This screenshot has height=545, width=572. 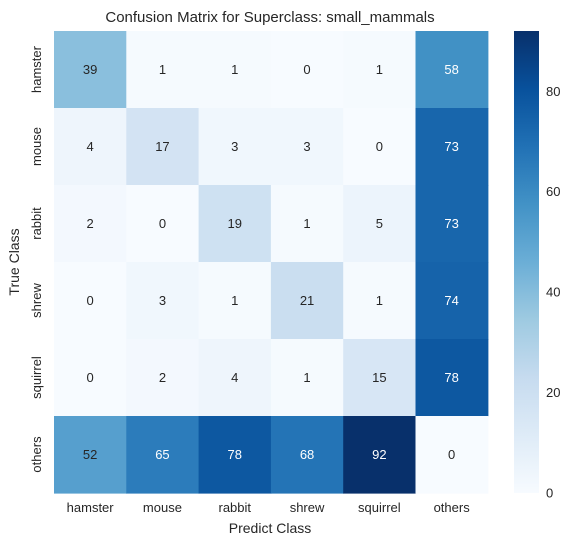 I want to click on colorbar-tick-label: 40, so click(x=553, y=292).